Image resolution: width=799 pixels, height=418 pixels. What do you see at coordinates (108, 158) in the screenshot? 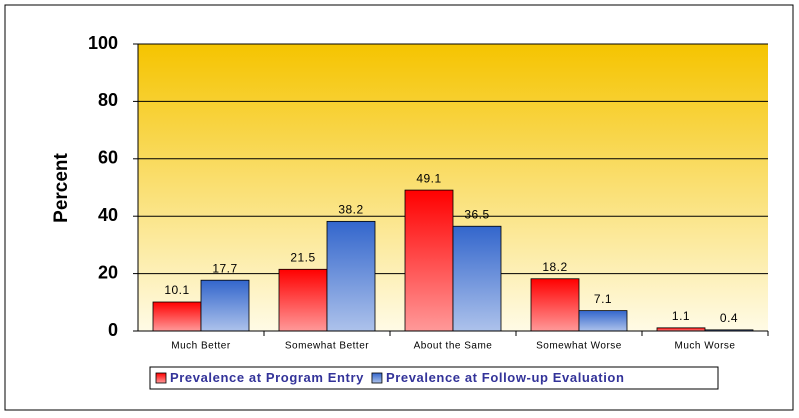
I see `y-tick-label: 60` at bounding box center [108, 158].